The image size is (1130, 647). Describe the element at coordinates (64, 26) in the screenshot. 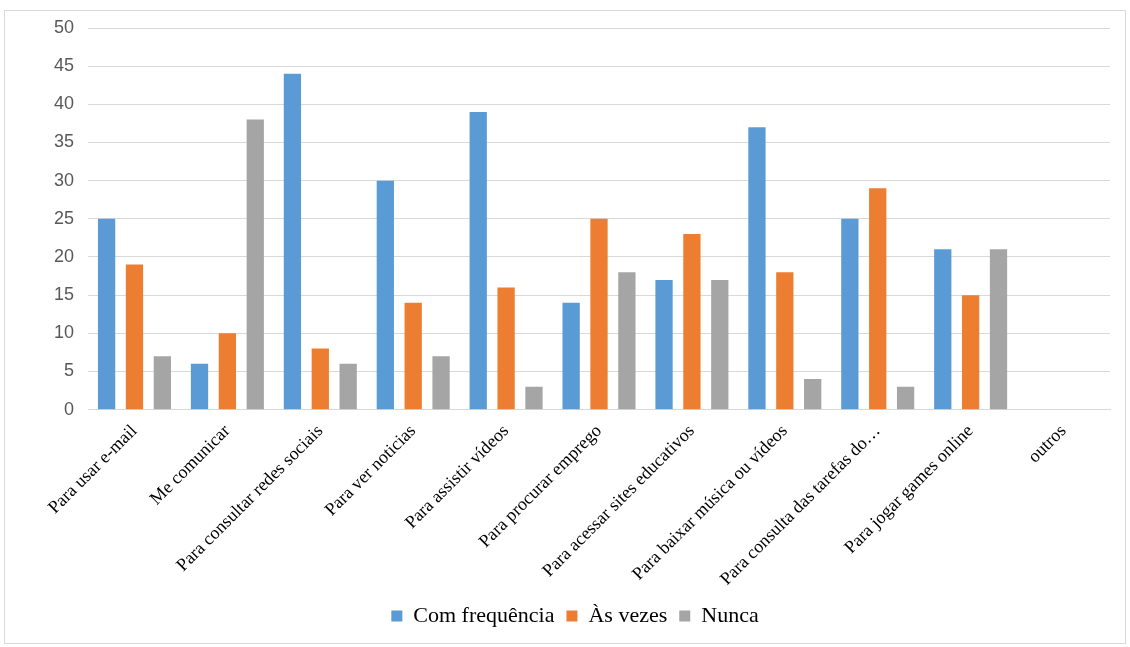

I see `y-tick-label: 50` at that location.